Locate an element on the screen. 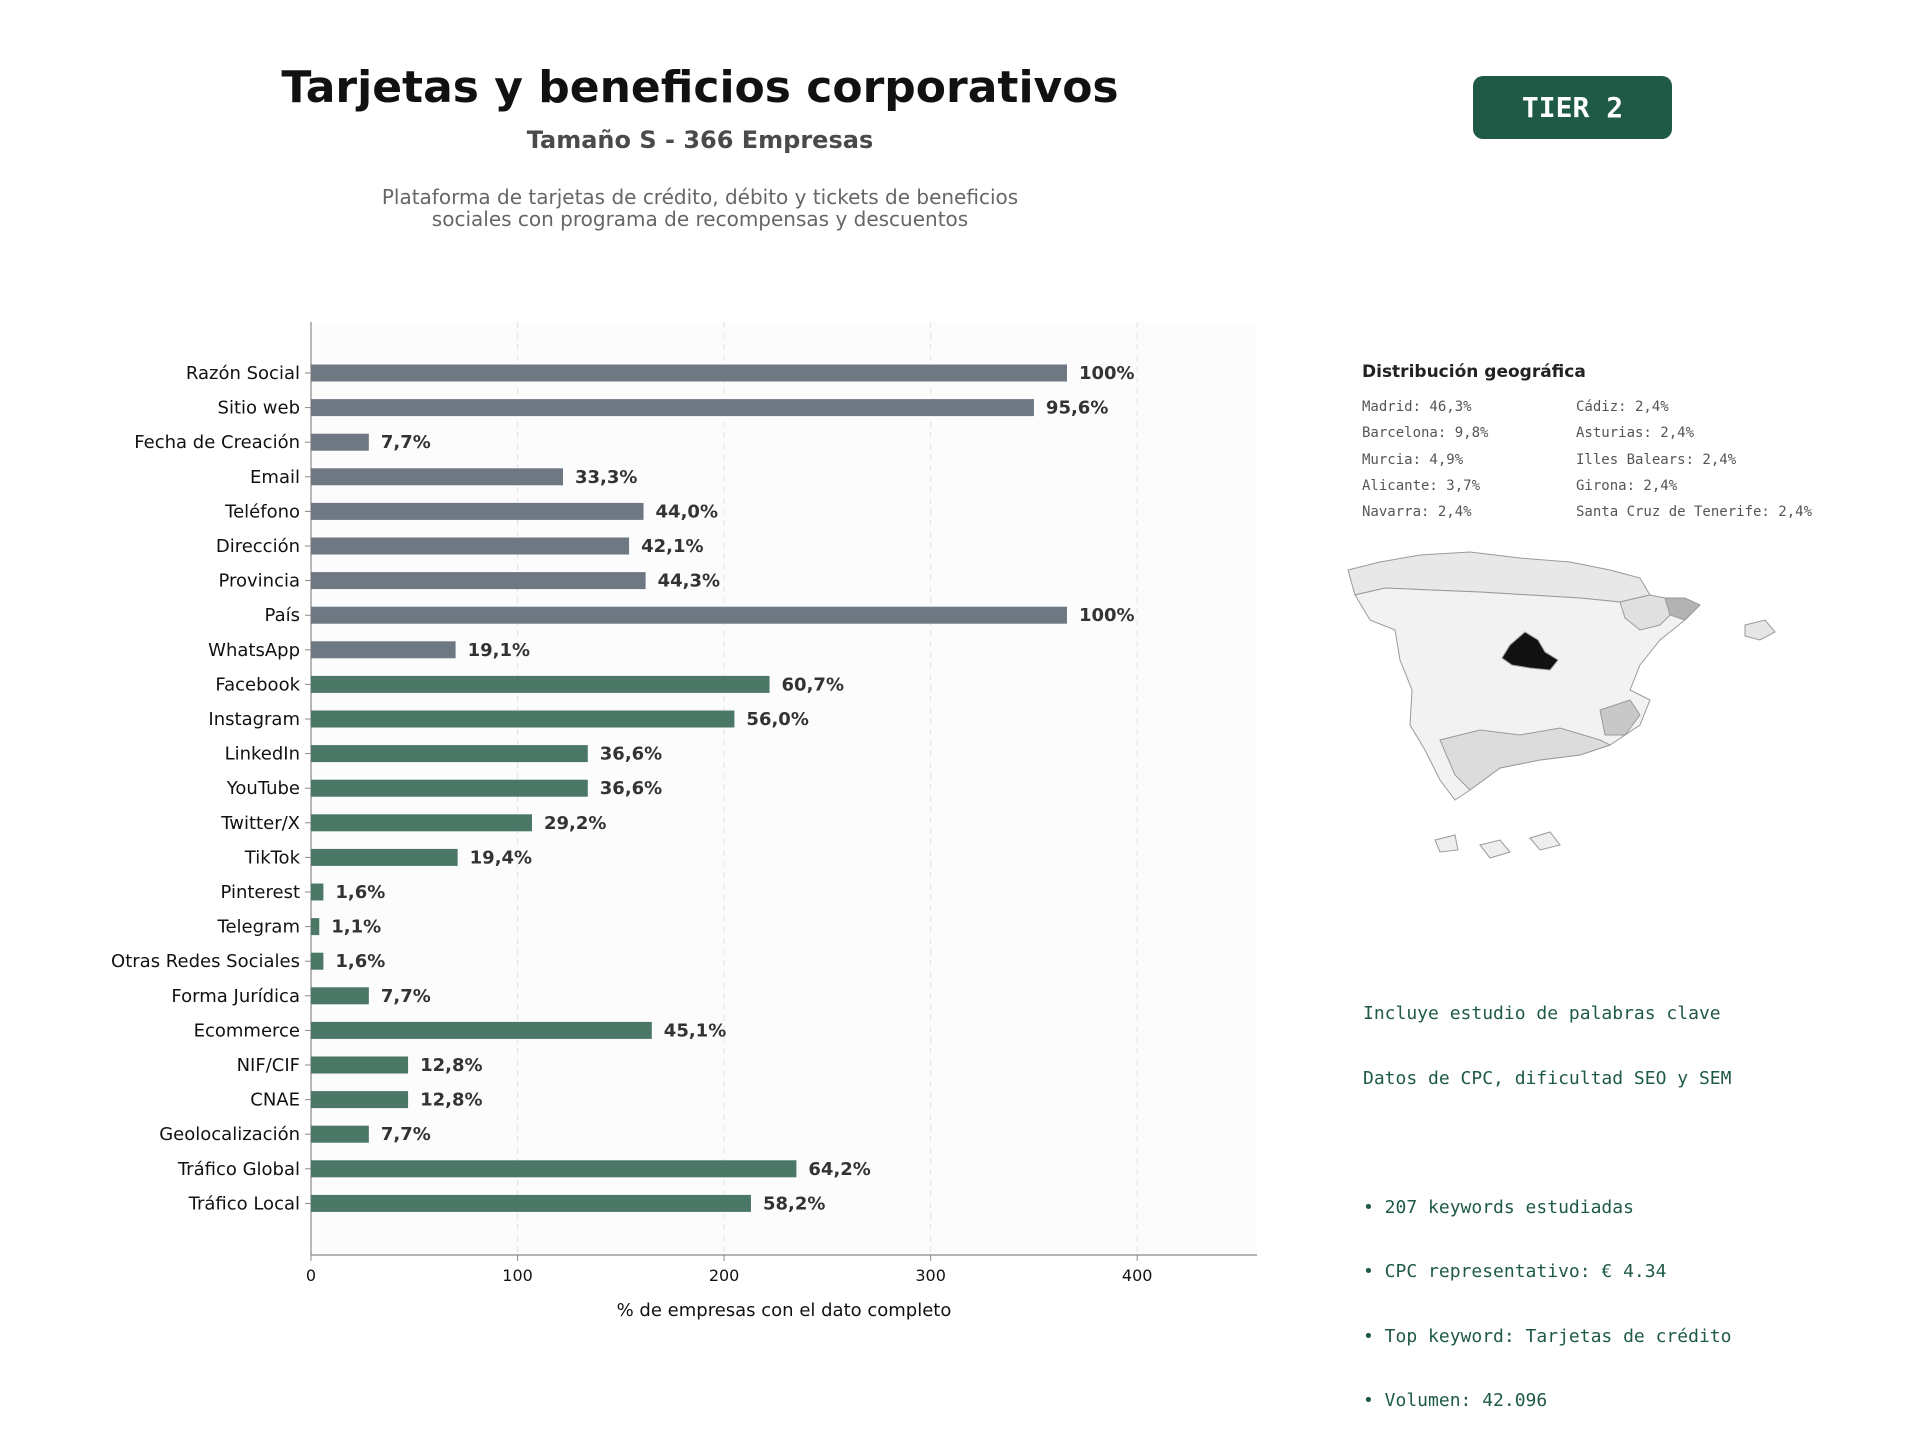  geo-item: Cádiz: 2,4% is located at coordinates (1622, 407).